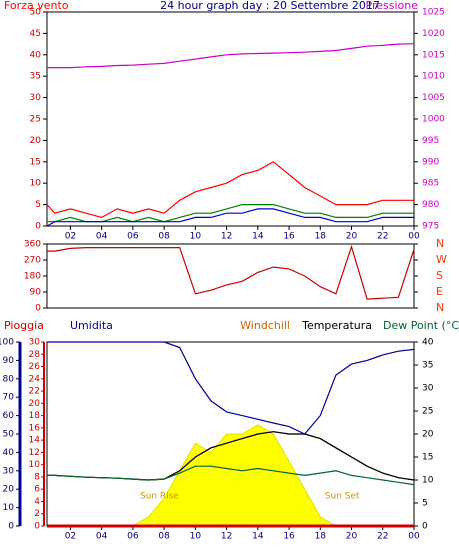 The image size is (459, 555). Describe the element at coordinates (342, 497) in the screenshot. I see `annotation: Sun Set` at that location.